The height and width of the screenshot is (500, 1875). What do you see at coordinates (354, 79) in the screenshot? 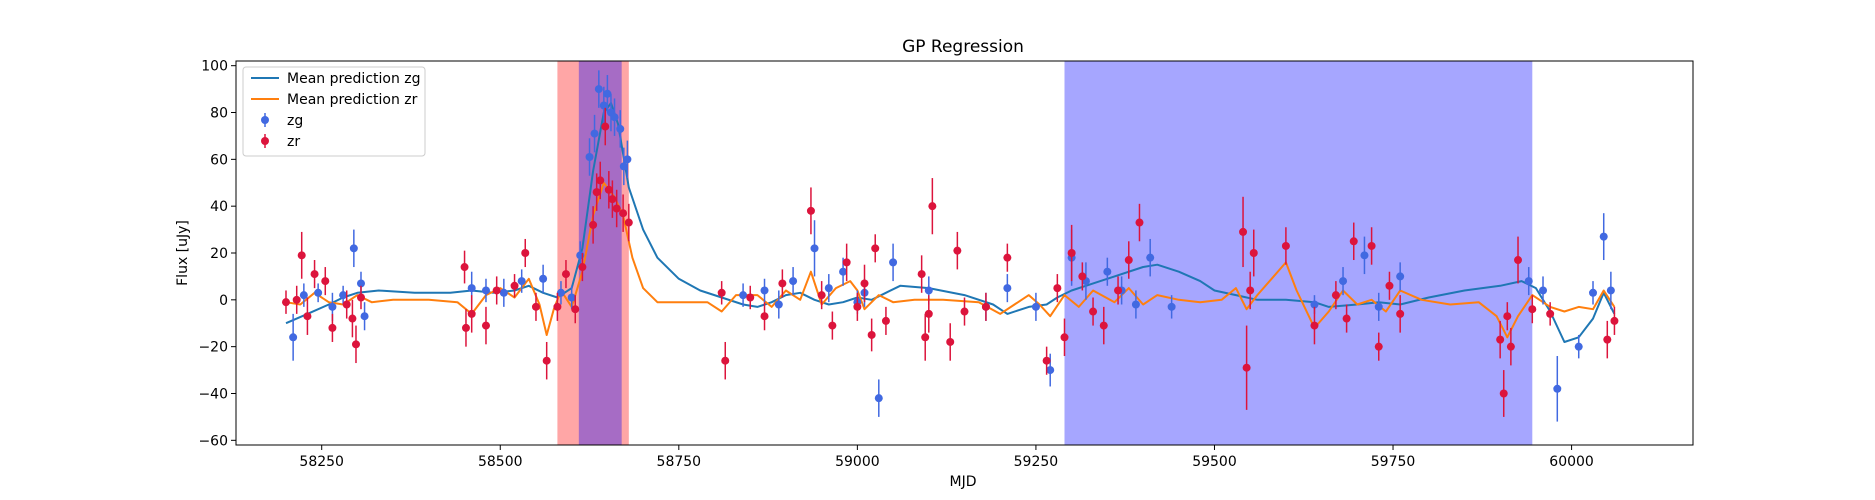
I see `legend-label-zg-line: Mean prediction zg` at bounding box center [354, 79].